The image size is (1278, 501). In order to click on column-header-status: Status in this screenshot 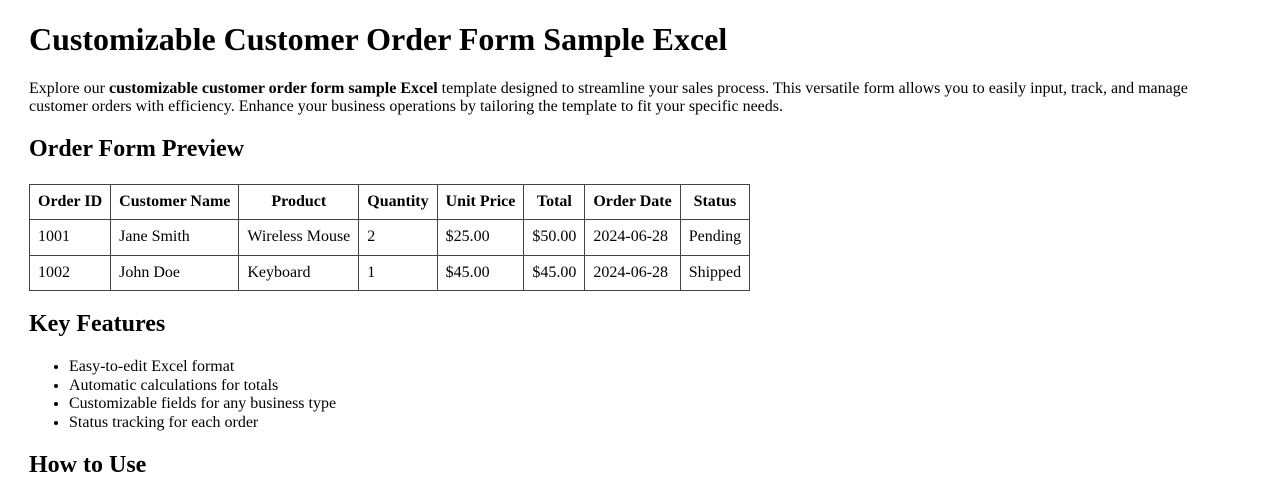, I will do `click(715, 202)`.